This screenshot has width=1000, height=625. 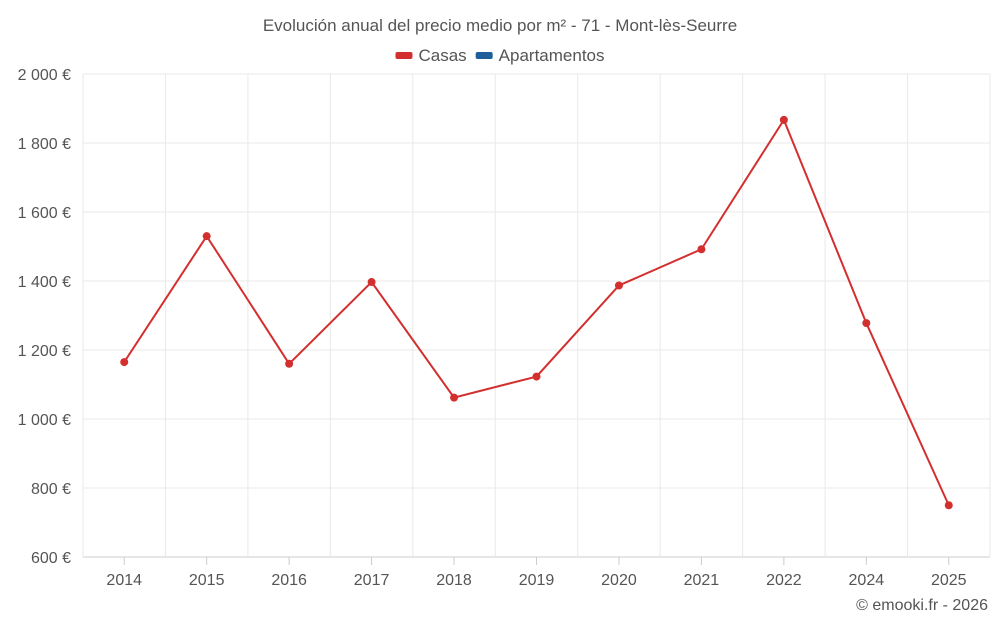 I want to click on y-tick-label: 1 800 €, so click(x=44, y=144).